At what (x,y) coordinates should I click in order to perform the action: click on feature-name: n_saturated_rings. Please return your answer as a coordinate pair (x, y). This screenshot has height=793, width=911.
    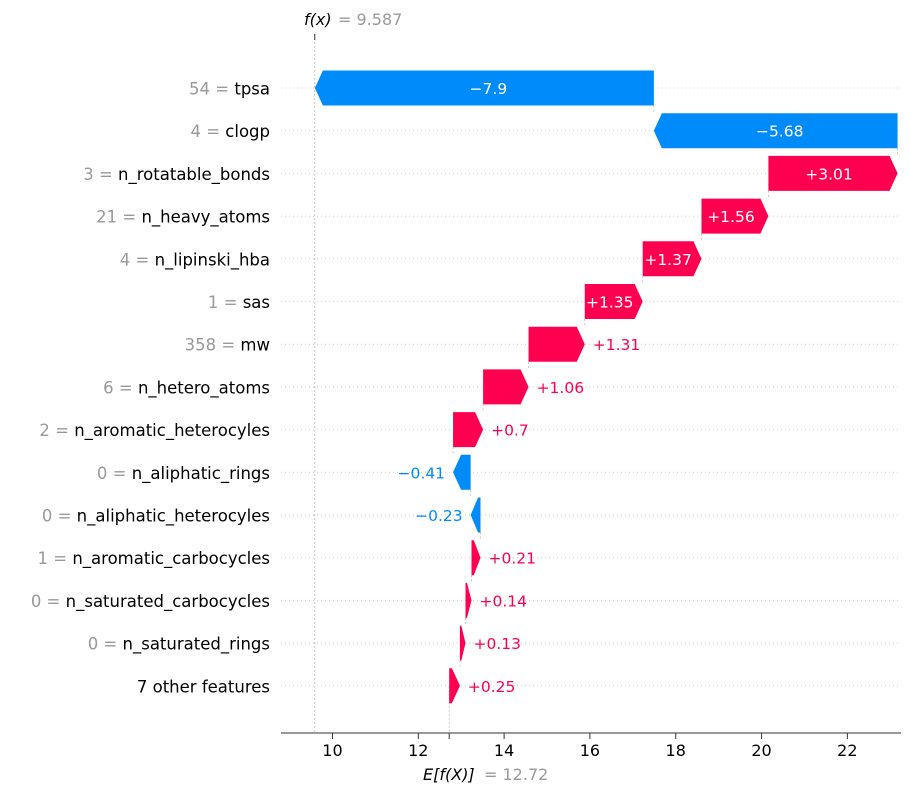
    Looking at the image, I should click on (196, 645).